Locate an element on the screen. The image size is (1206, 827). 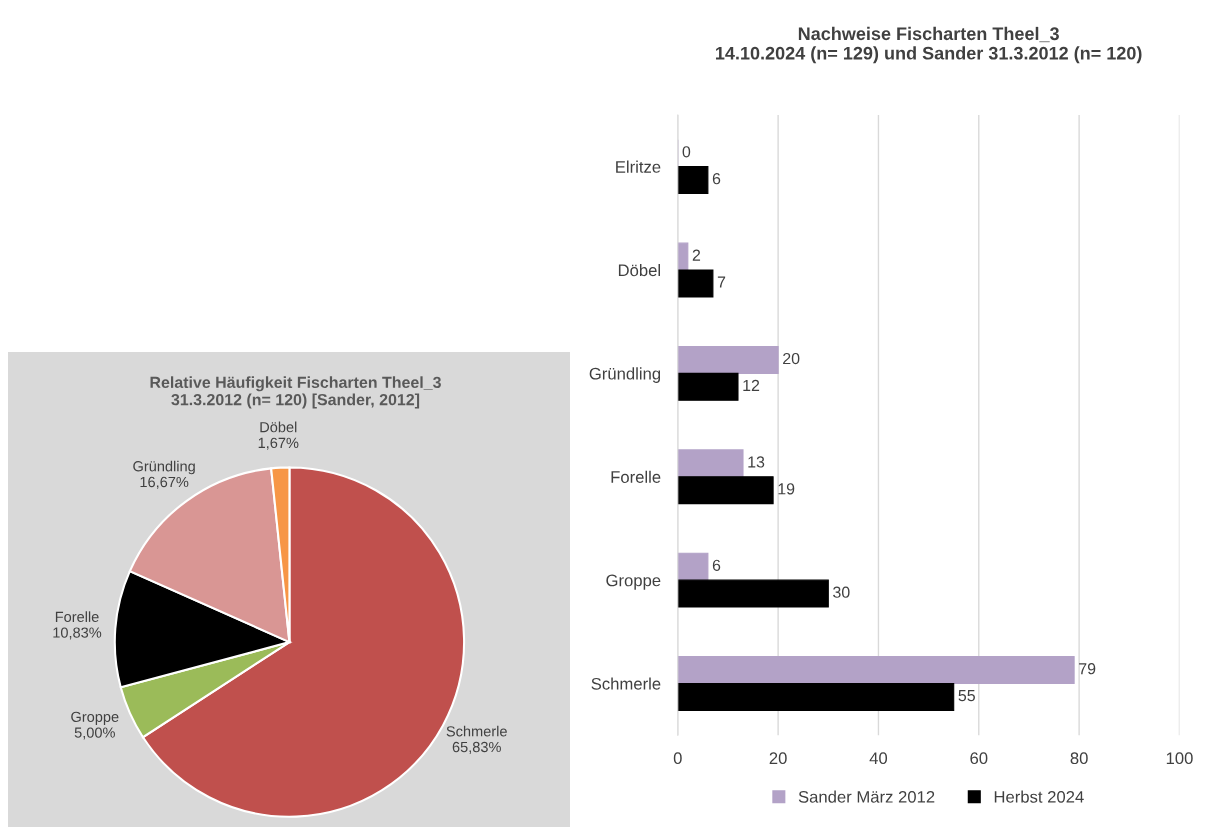
slice-label: Gründling is located at coordinates (164, 467).